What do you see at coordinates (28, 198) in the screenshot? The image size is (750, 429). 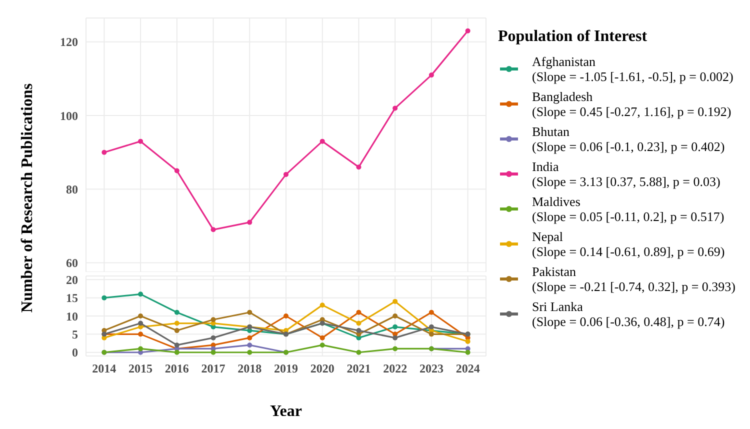 I see `y-axis-title: Number of Research Publications` at bounding box center [28, 198].